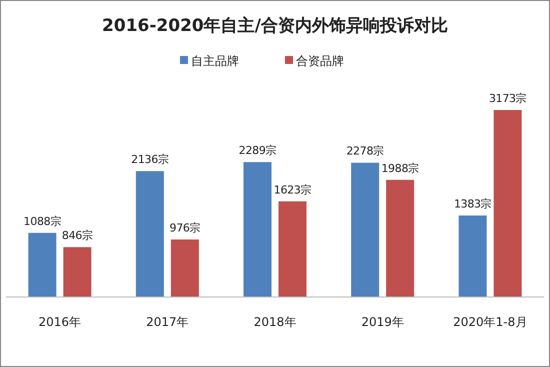 The height and width of the screenshot is (367, 550). Describe the element at coordinates (382, 322) in the screenshot. I see `x-tick-label: 2019年` at that location.